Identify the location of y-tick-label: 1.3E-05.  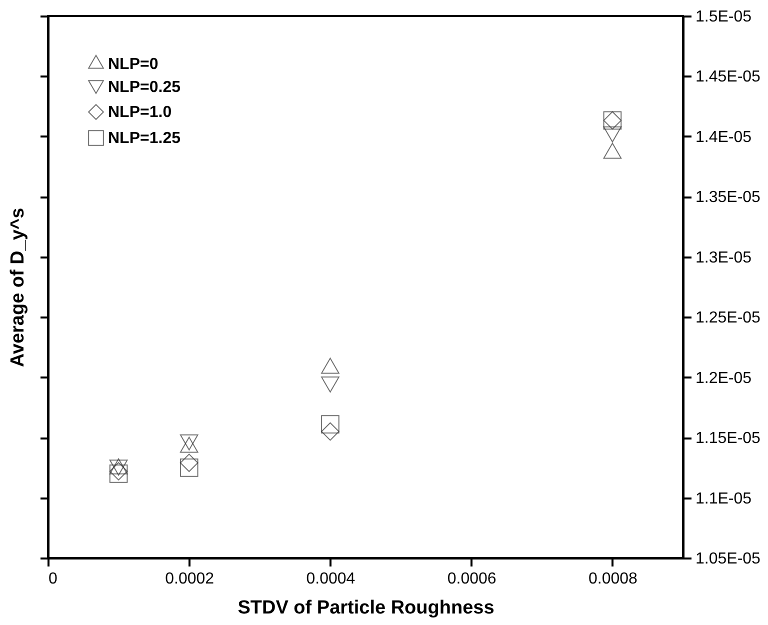
(724, 257).